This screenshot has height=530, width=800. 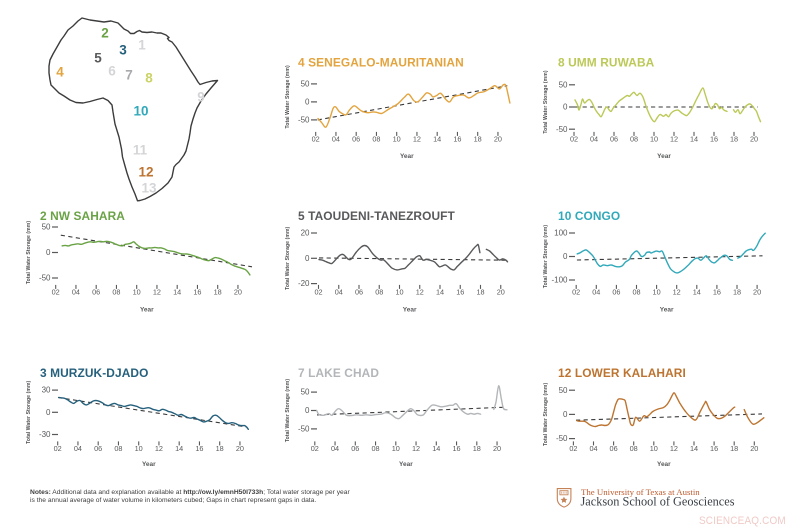 I want to click on svg-text: 11, so click(x=140, y=150).